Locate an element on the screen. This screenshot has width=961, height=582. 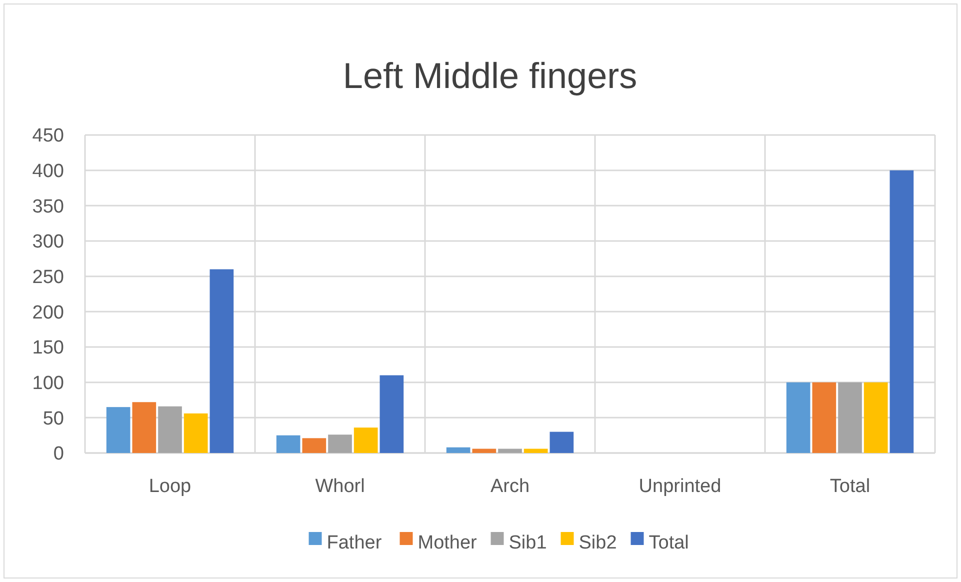
x-tick-label: Arch is located at coordinates (510, 486).